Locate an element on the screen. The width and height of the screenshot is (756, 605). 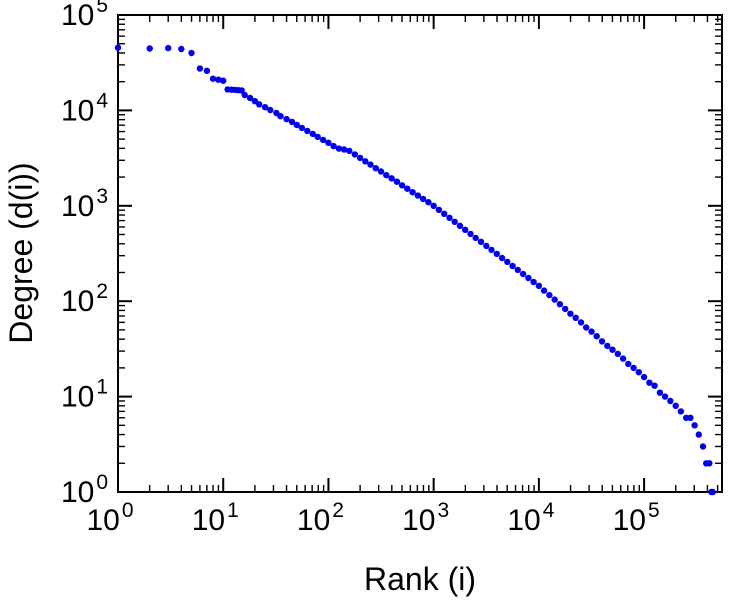
x-tick-label: 10¹ is located at coordinates (215, 518).